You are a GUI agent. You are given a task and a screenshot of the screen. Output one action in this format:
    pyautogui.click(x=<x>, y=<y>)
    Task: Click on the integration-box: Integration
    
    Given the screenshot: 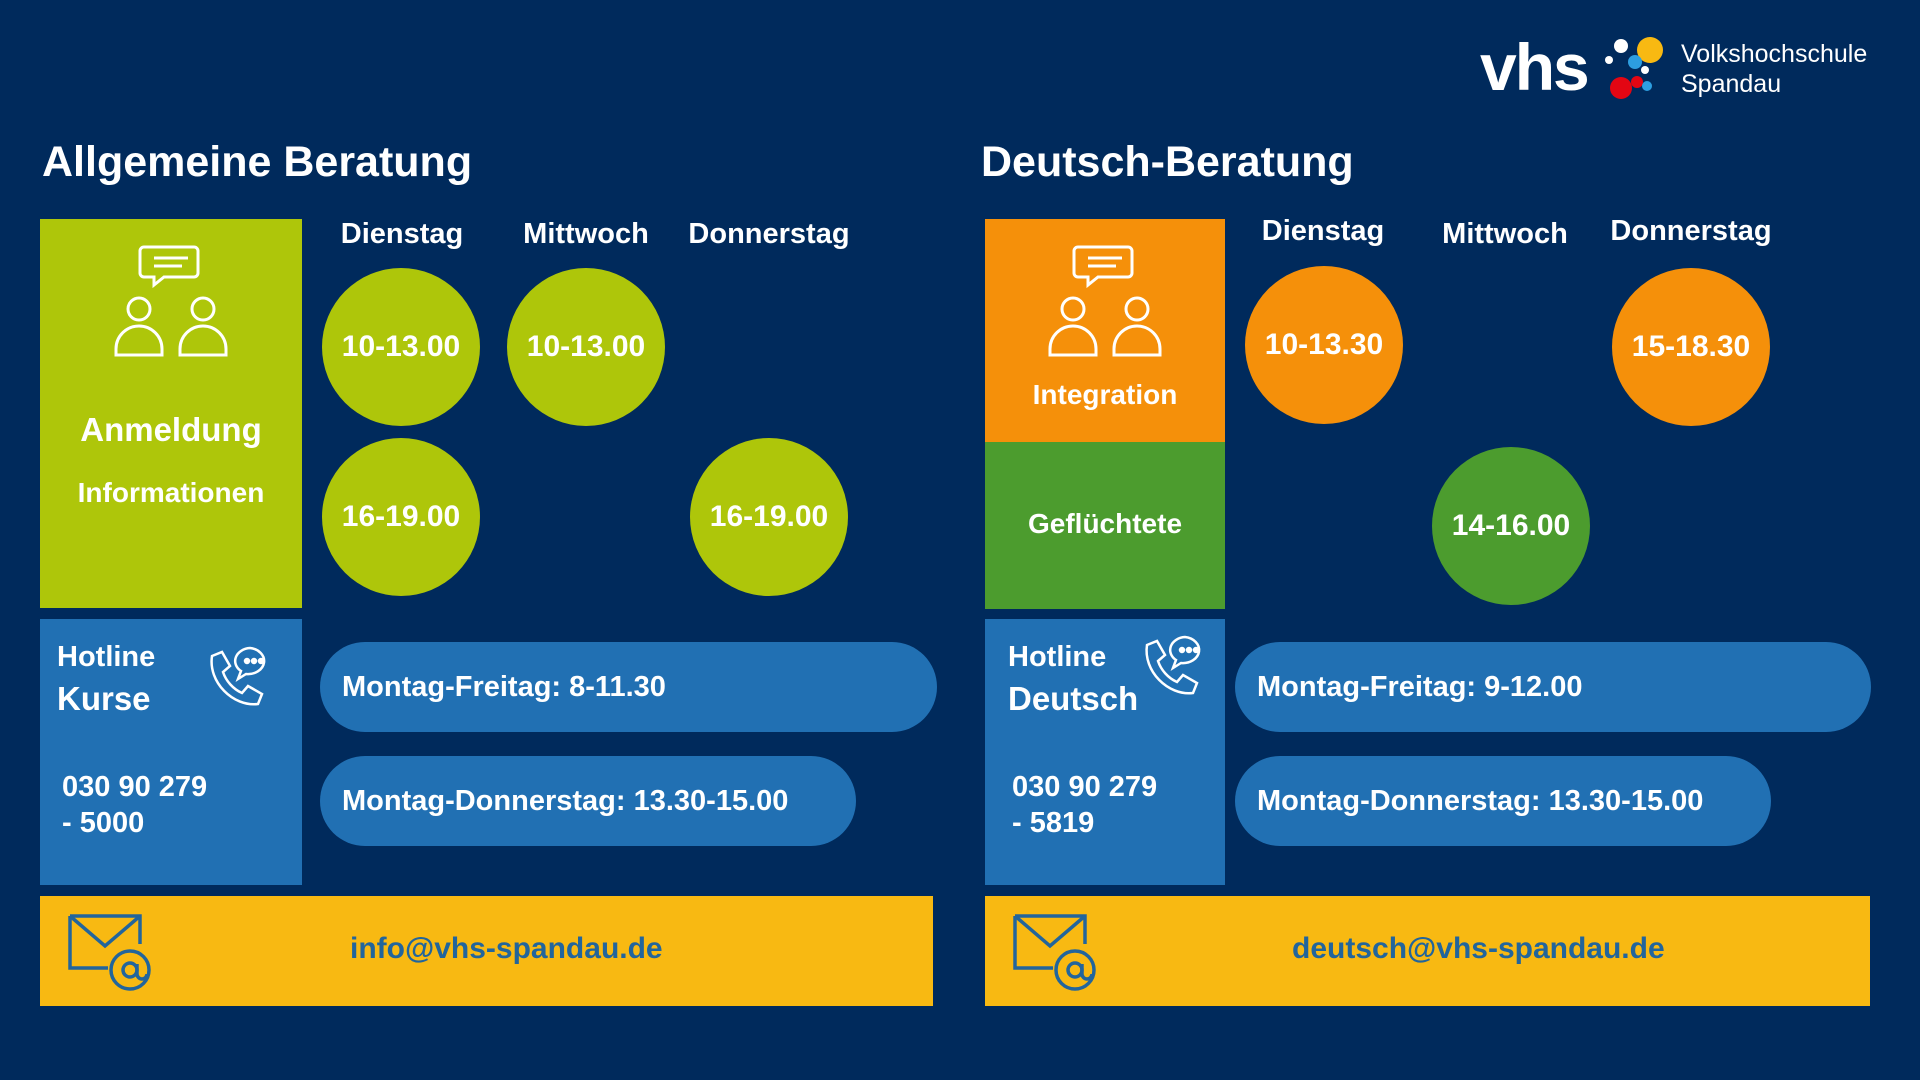 What is the action you would take?
    pyautogui.click(x=1105, y=330)
    